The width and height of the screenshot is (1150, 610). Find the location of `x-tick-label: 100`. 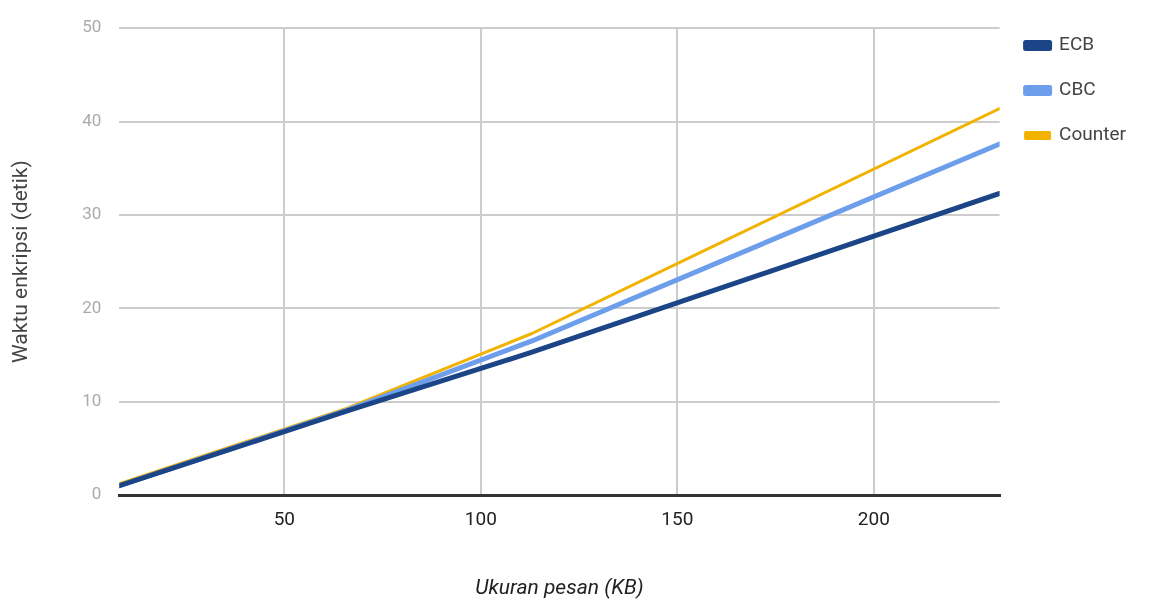

x-tick-label: 100 is located at coordinates (480, 519).